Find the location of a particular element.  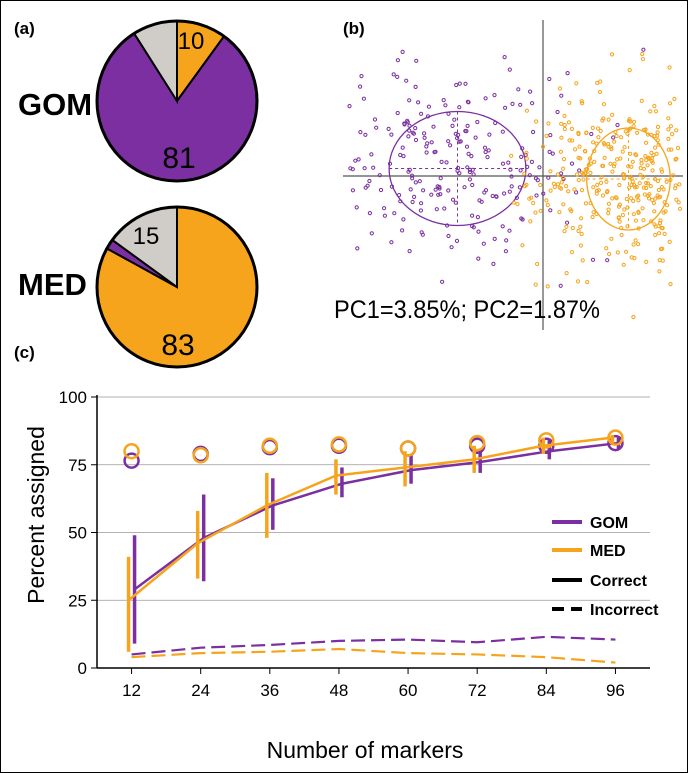

x-tick-label: 84 is located at coordinates (546, 690).